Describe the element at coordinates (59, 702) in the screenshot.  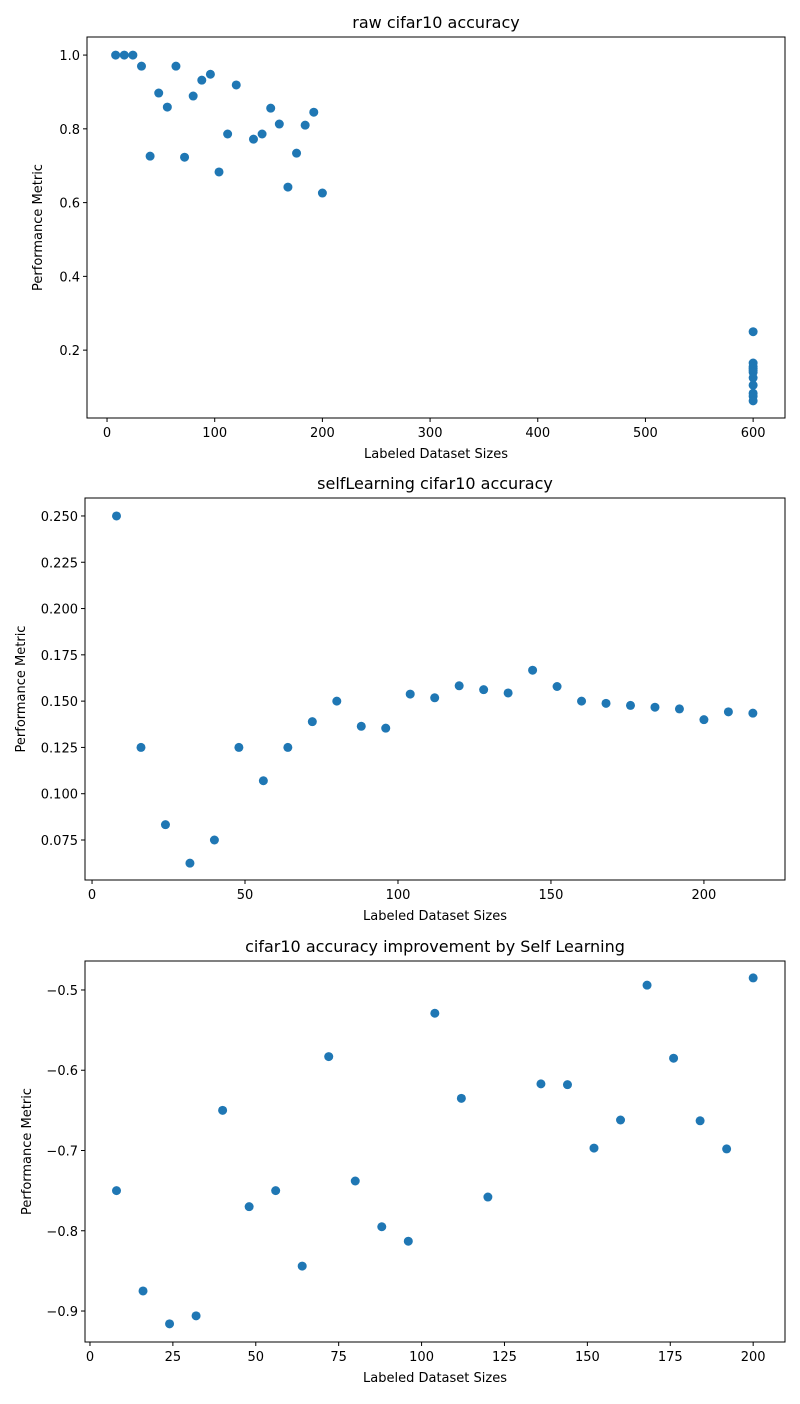
I see `y-tick-label: 0.150` at that location.